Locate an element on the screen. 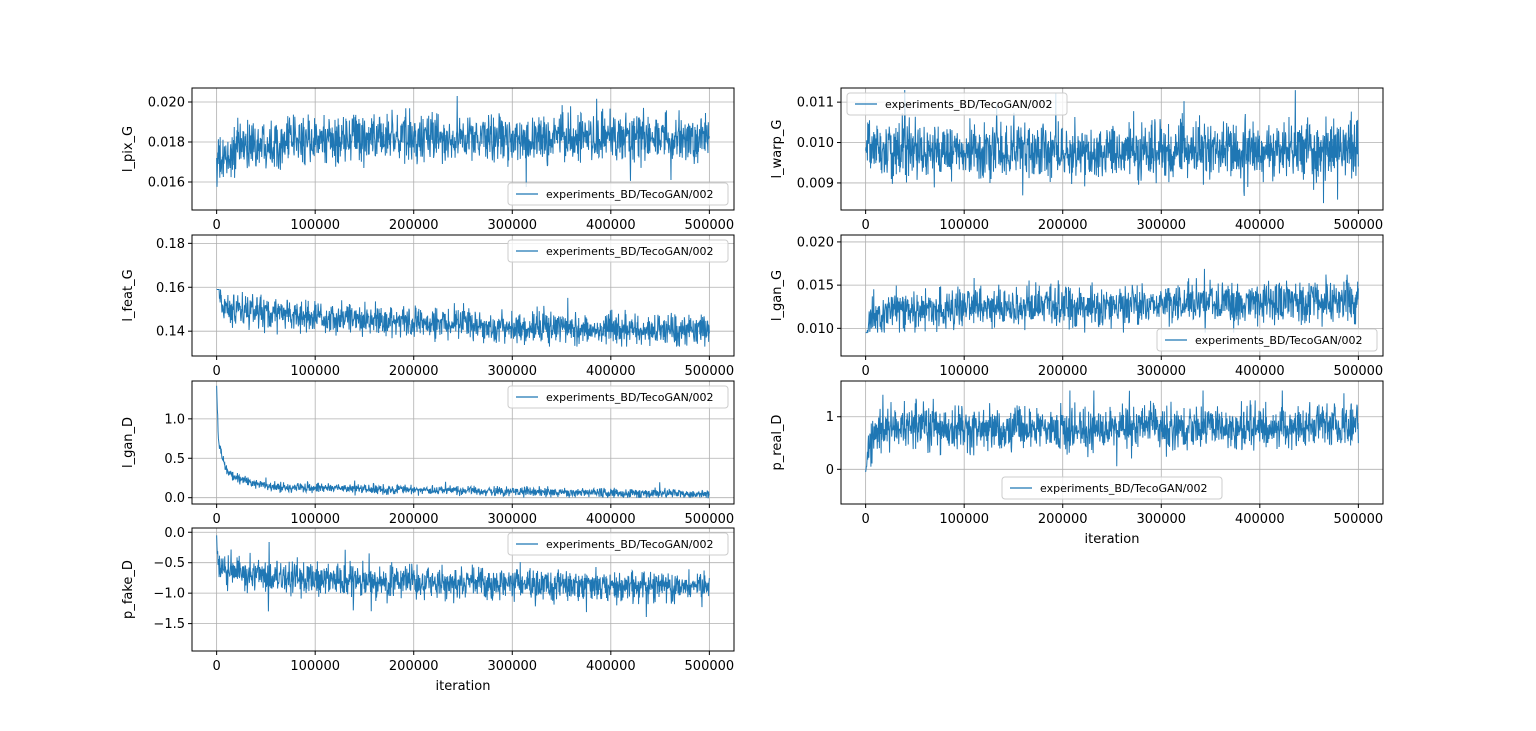  y-axis-label: p_real_D is located at coordinates (777, 443).